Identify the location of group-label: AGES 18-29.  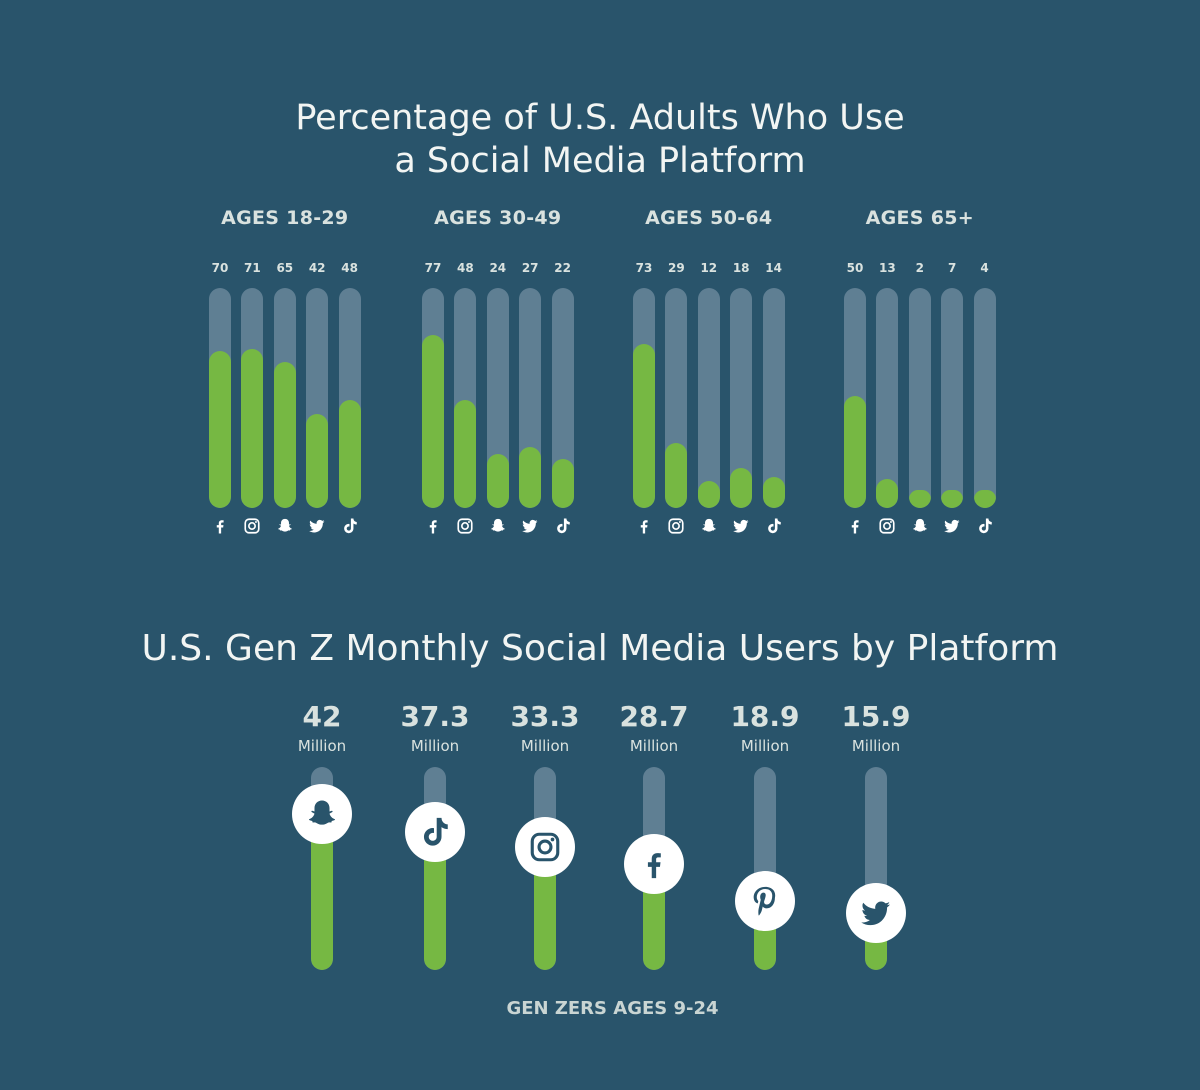
(285, 218).